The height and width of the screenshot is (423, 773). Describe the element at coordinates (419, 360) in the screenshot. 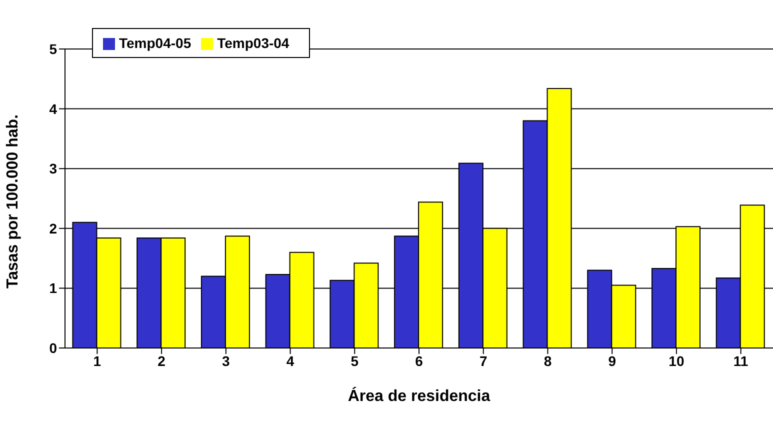

I see `x-tick-label: 6` at that location.